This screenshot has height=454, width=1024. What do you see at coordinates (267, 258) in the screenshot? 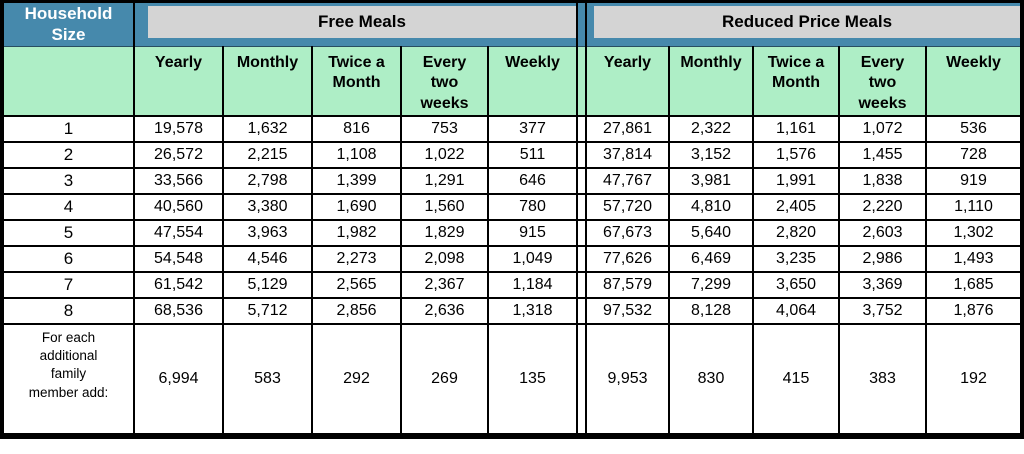
I see `free-meals-value: 4,546` at bounding box center [267, 258].